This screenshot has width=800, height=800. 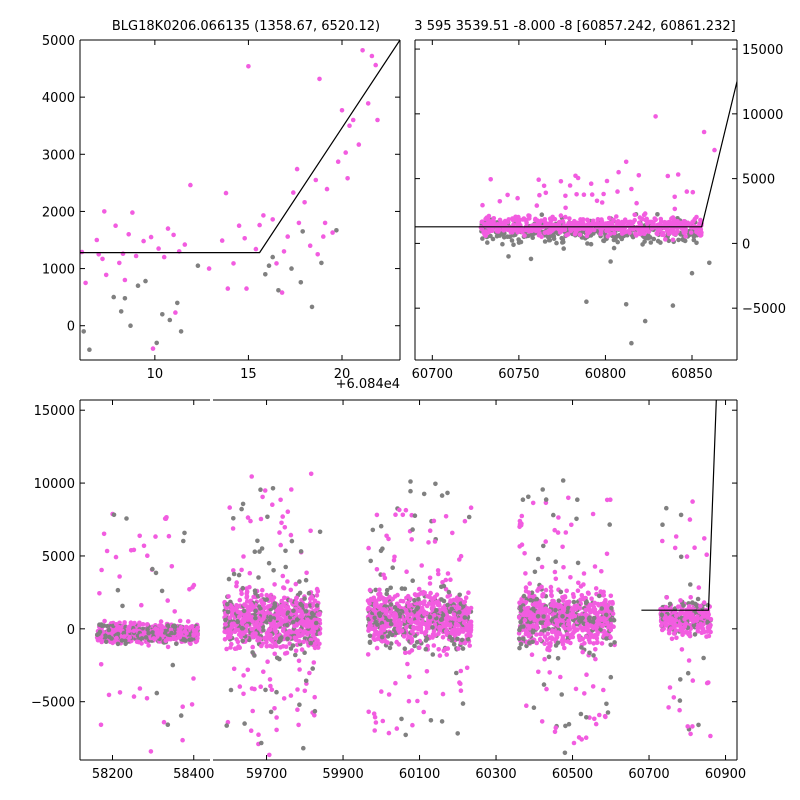 What do you see at coordinates (112, 774) in the screenshot?
I see `panel-3-xtick-58200-label: 58200` at bounding box center [112, 774].